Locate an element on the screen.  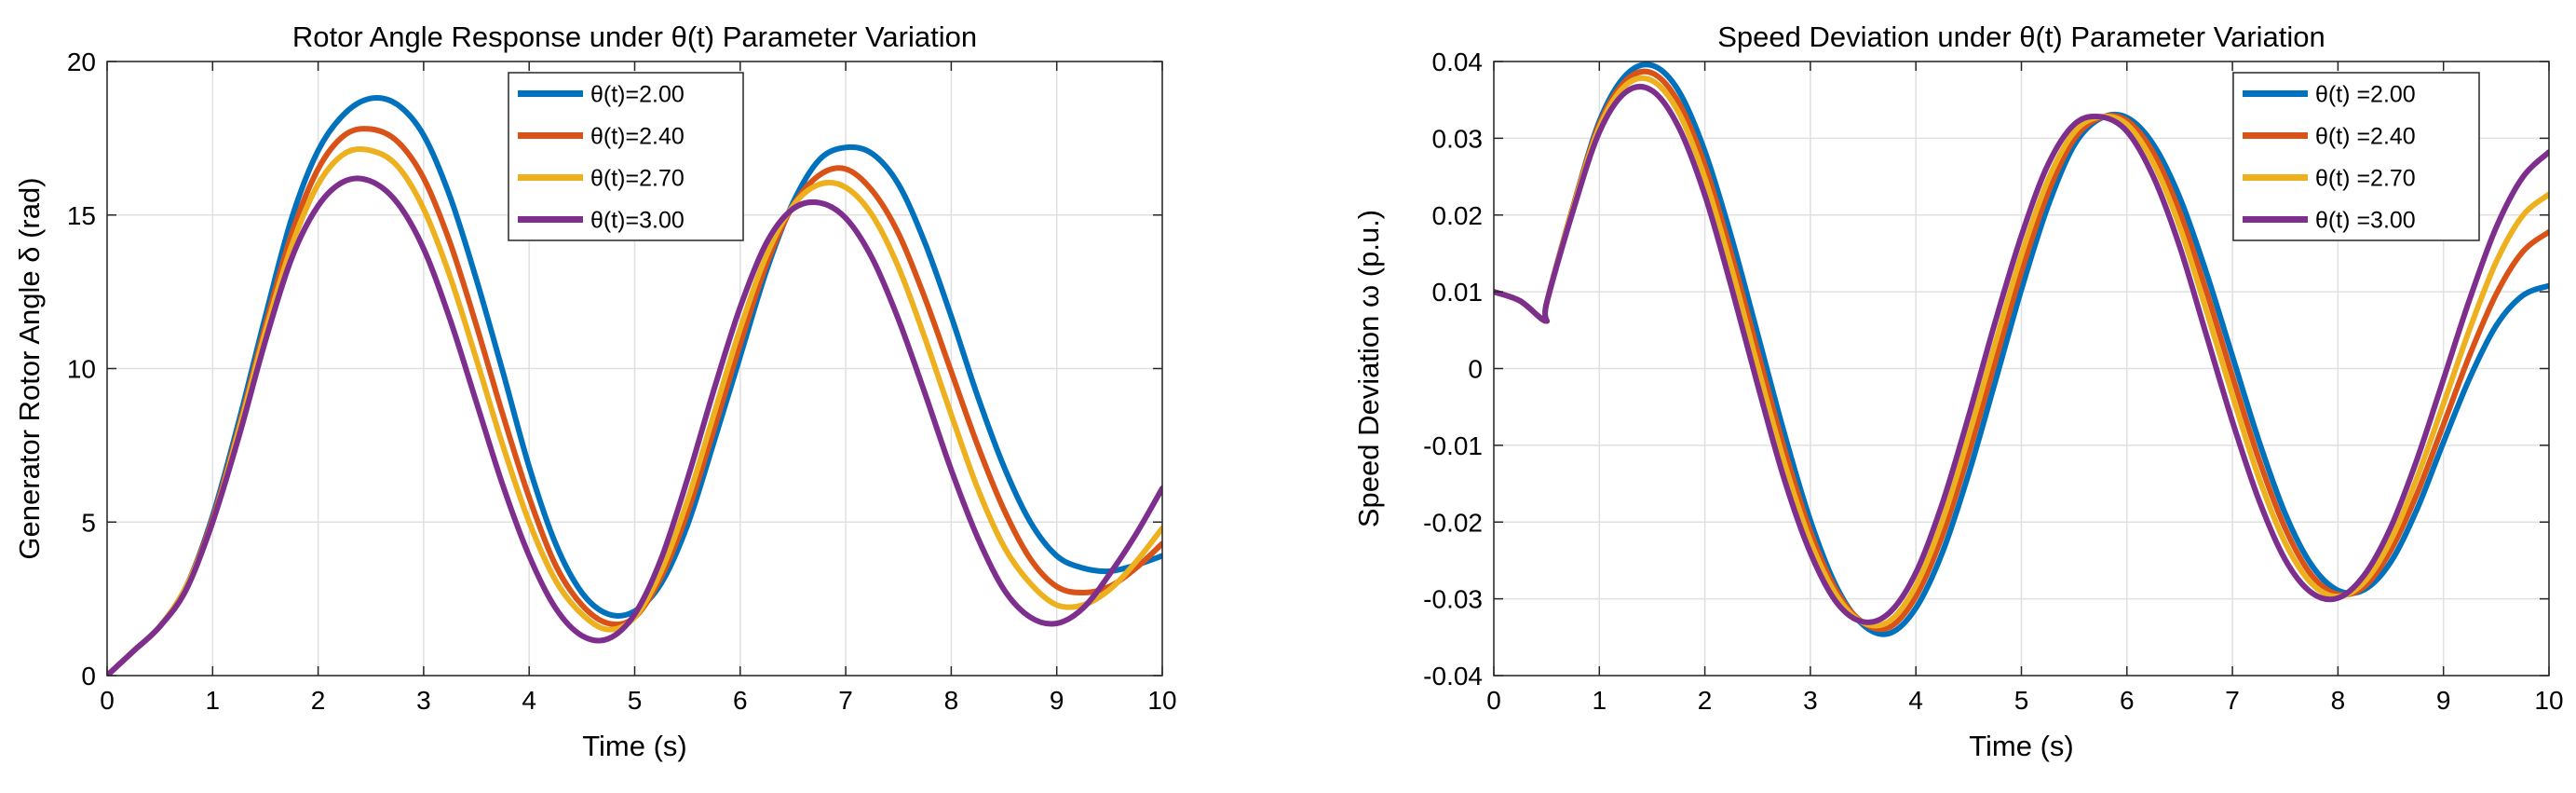
y-tick-label: 20 is located at coordinates (81, 62).